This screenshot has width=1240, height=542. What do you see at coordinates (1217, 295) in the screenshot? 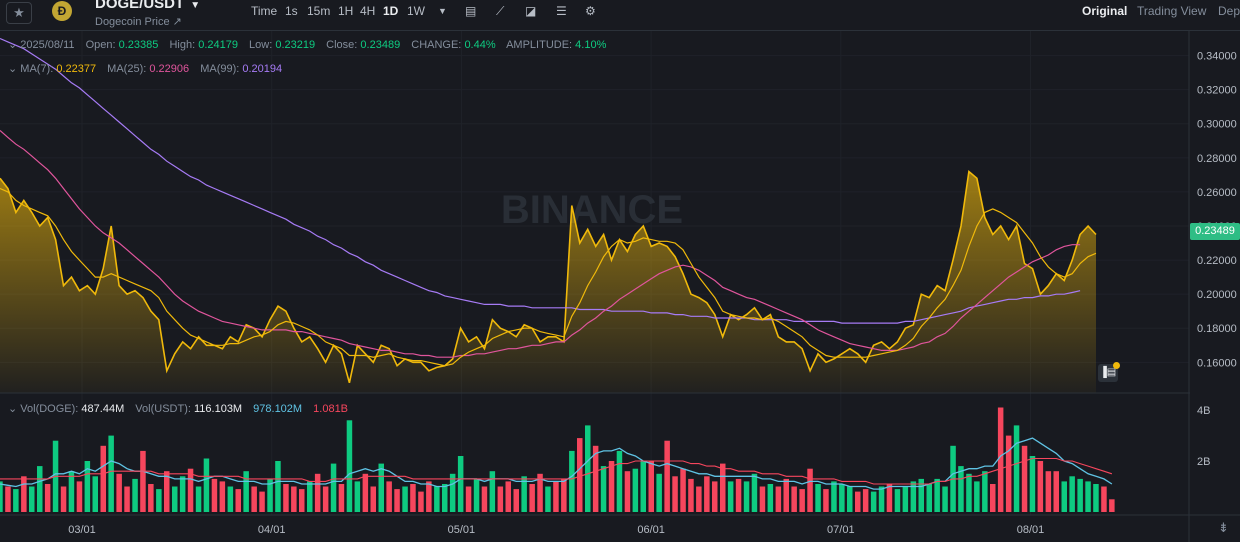
I see `price-tick-label: 0.20000` at bounding box center [1217, 295].